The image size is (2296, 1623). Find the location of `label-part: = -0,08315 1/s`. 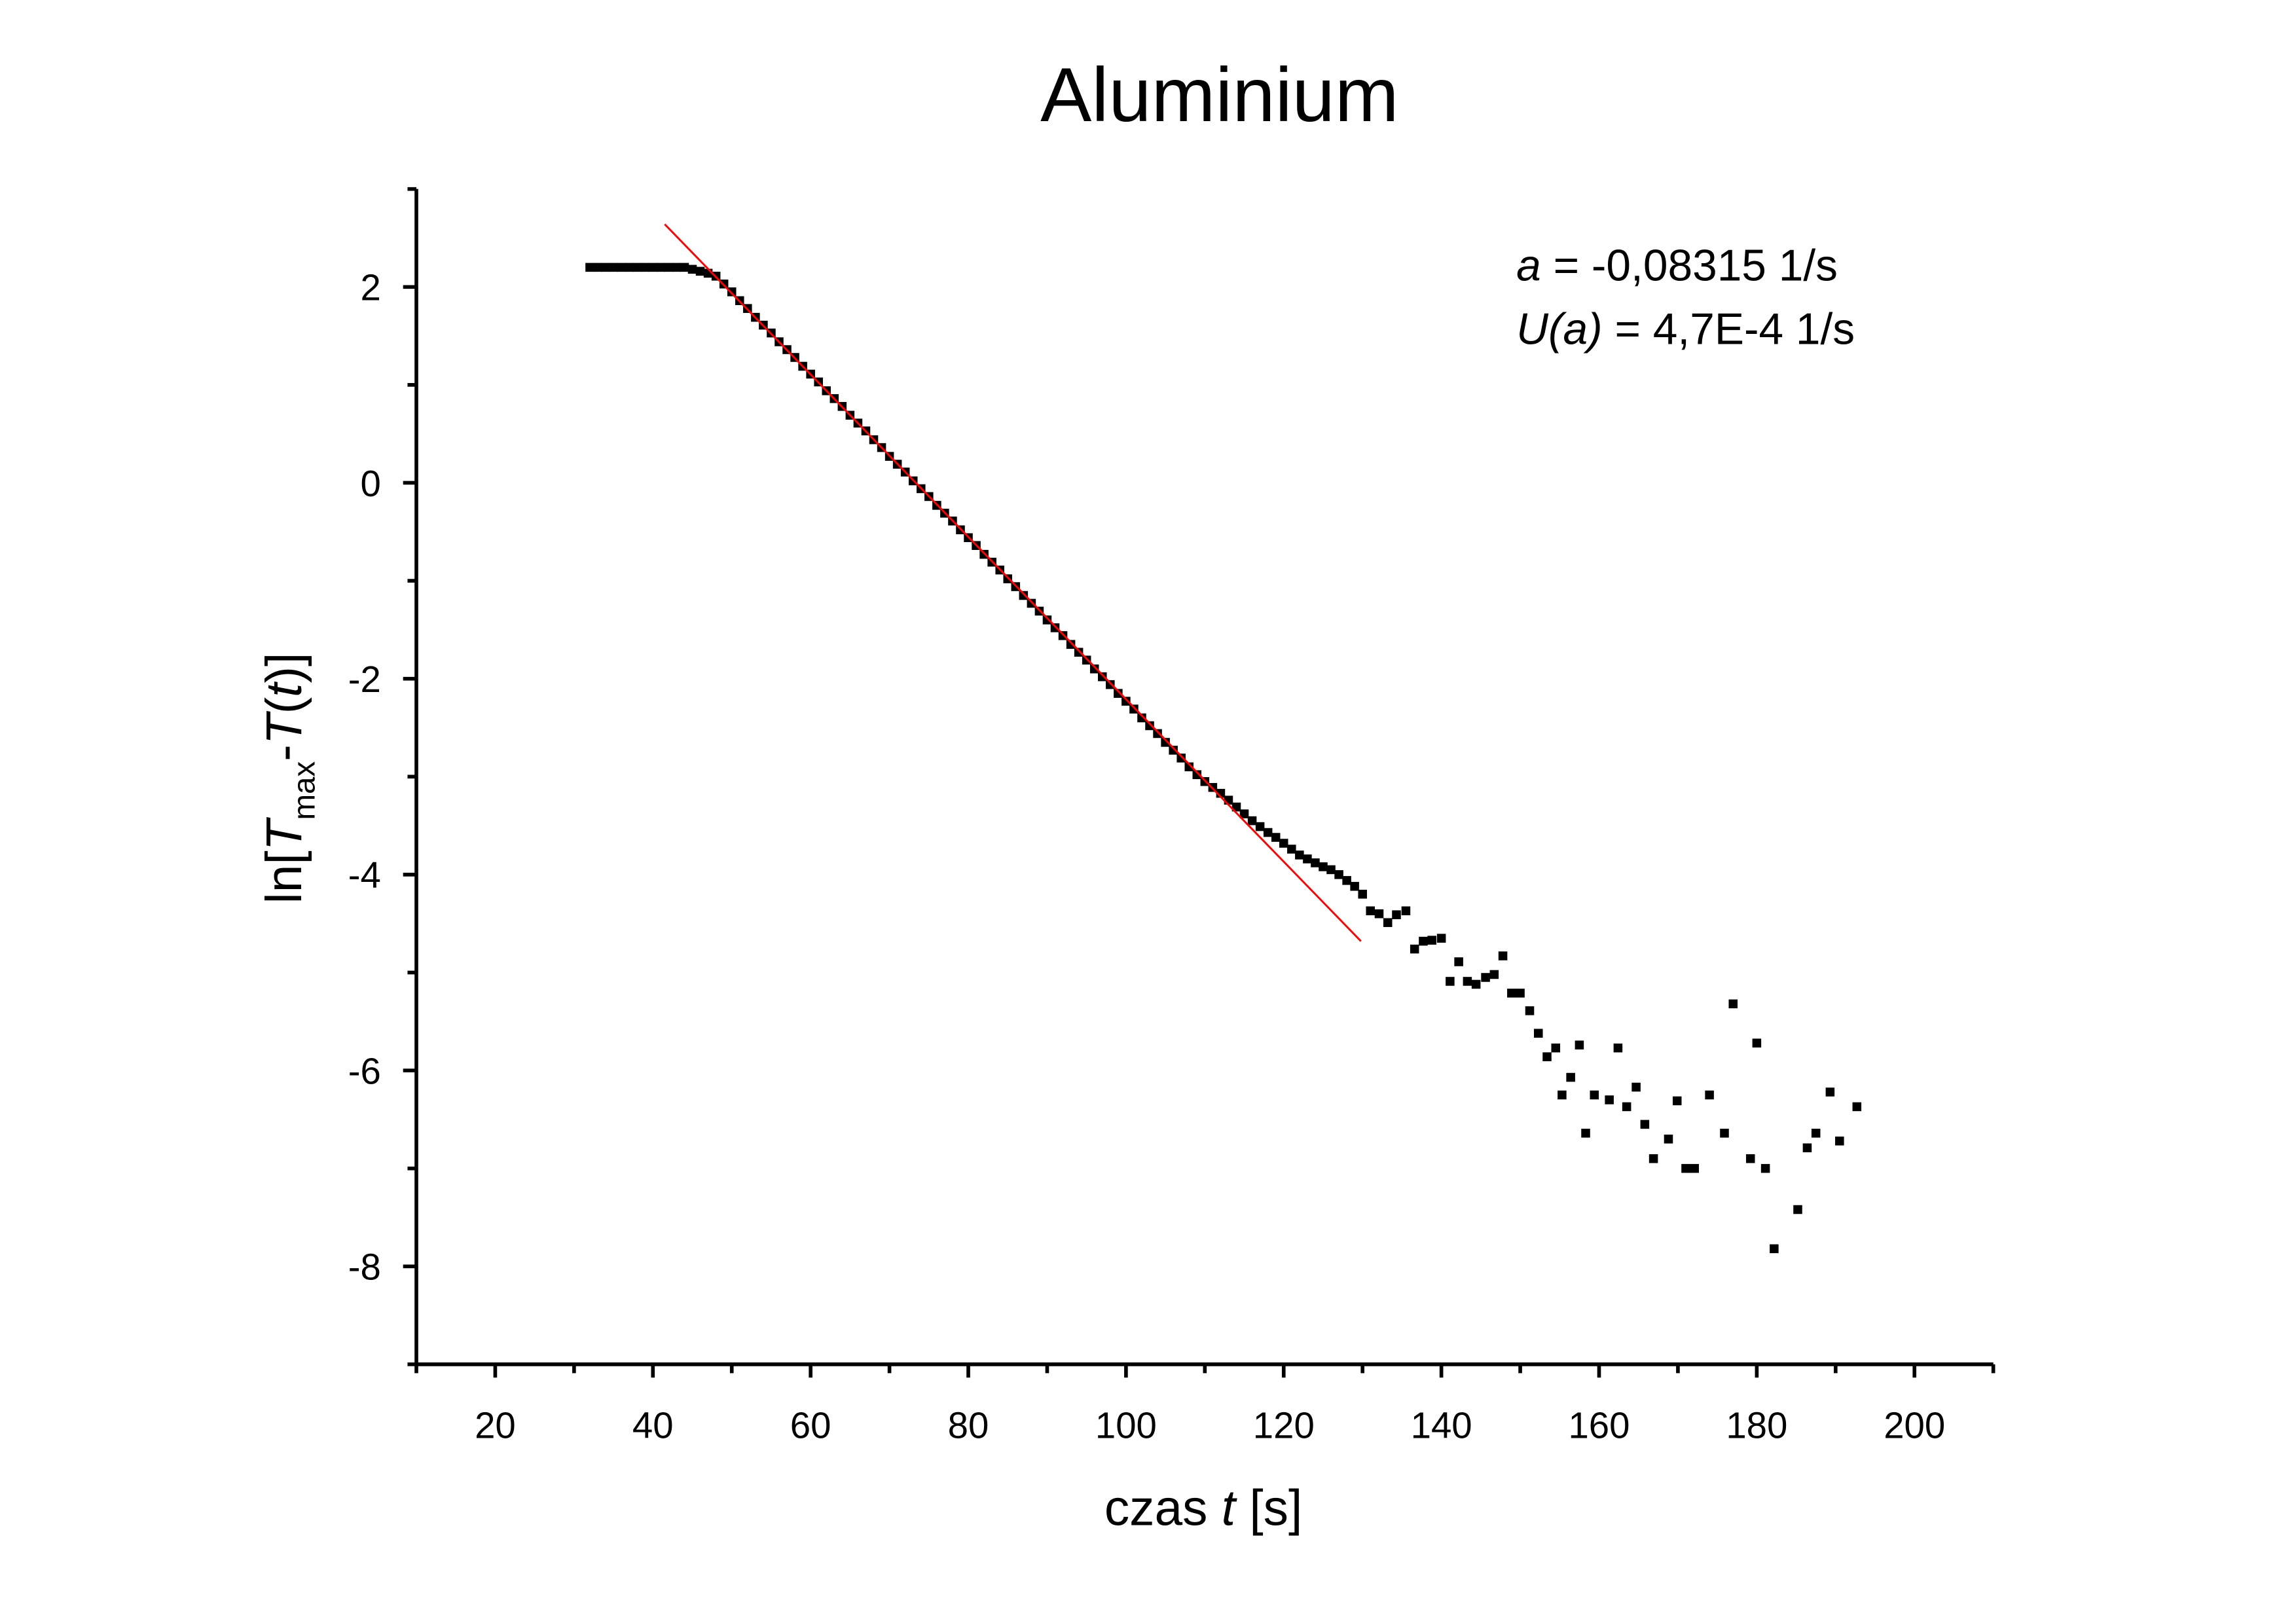

label-part: = -0,08315 1/s is located at coordinates (1689, 266).